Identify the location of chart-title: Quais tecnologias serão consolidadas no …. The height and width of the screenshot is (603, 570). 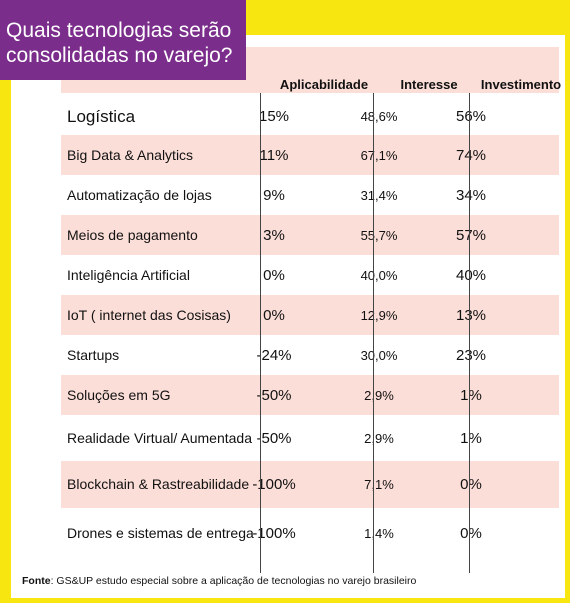
(123, 40).